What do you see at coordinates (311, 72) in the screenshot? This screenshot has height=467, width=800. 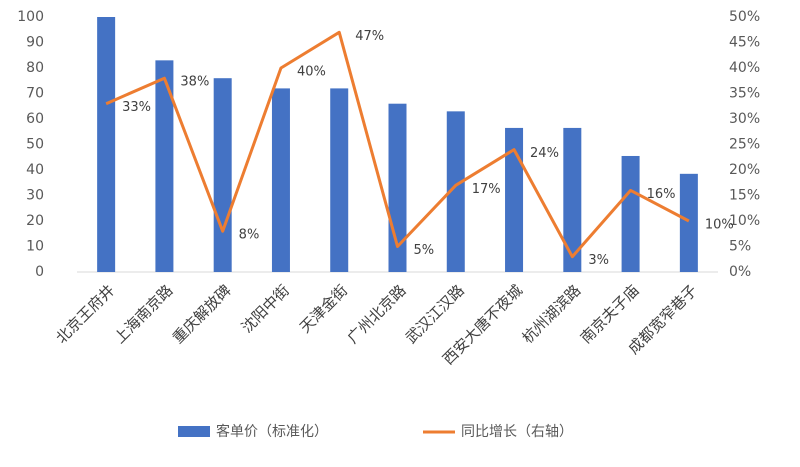 I see `data-label: 40%` at bounding box center [311, 72].